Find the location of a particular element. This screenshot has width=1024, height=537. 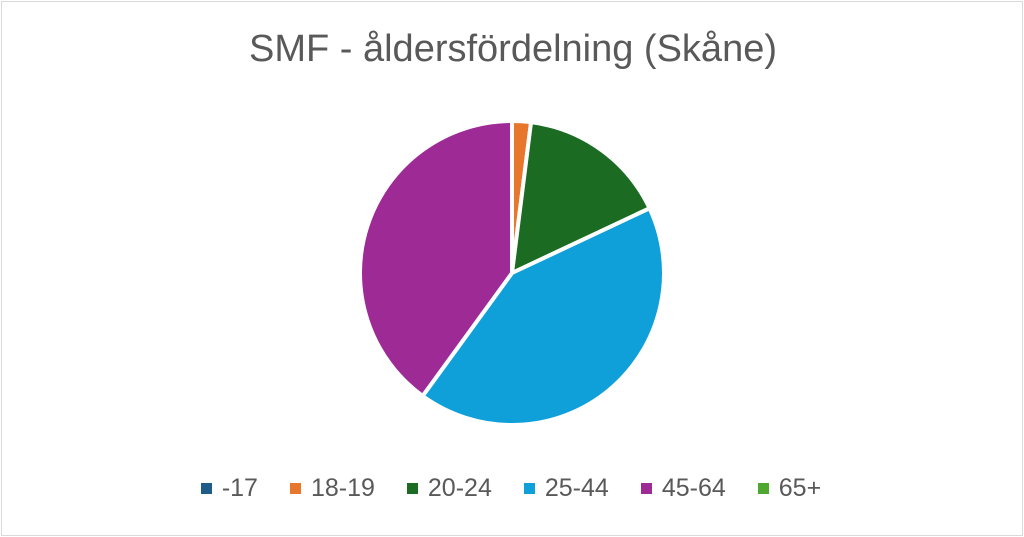

legend-item: 65+ is located at coordinates (789, 488).